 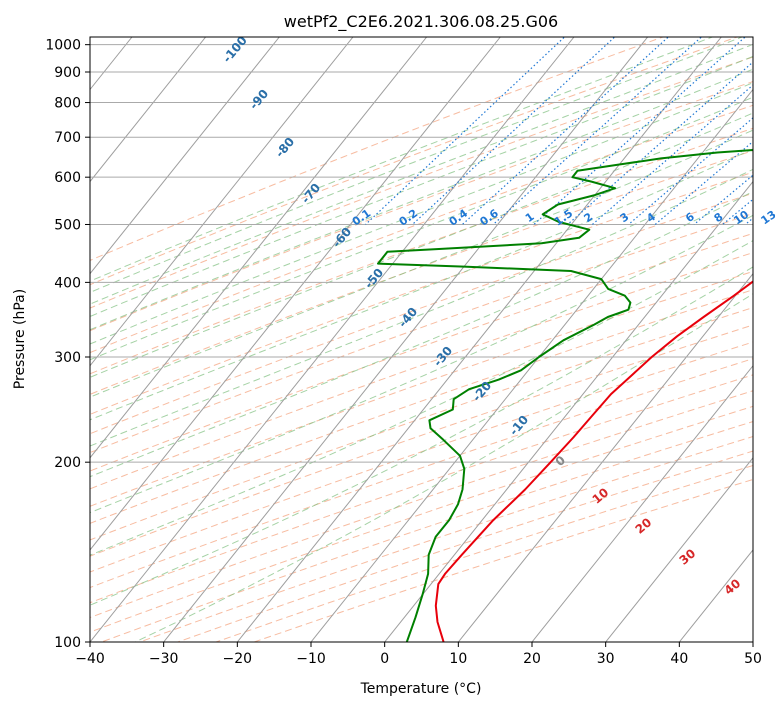 I want to click on y-tick-label: 100, so click(x=67, y=643).